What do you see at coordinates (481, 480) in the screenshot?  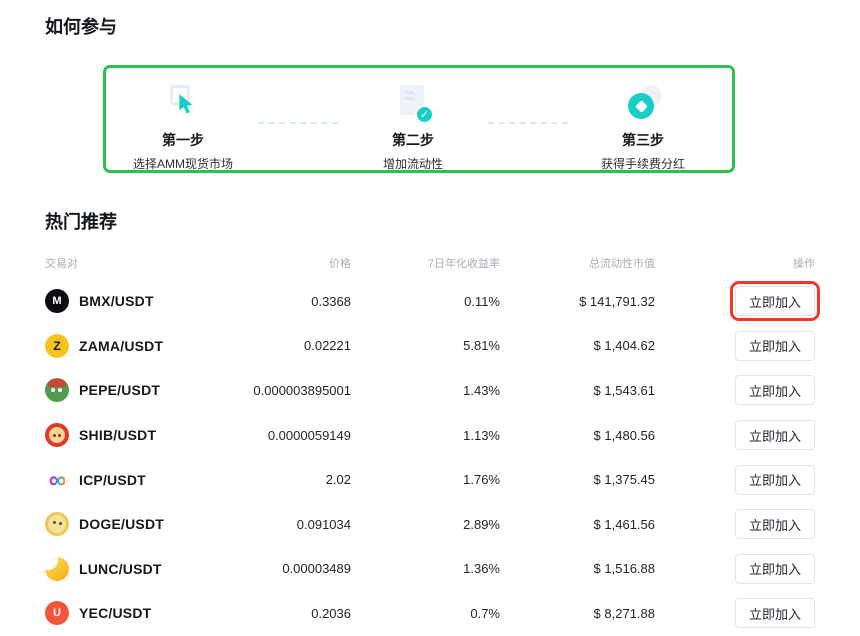 I see `apy-value: 1.76%` at bounding box center [481, 480].